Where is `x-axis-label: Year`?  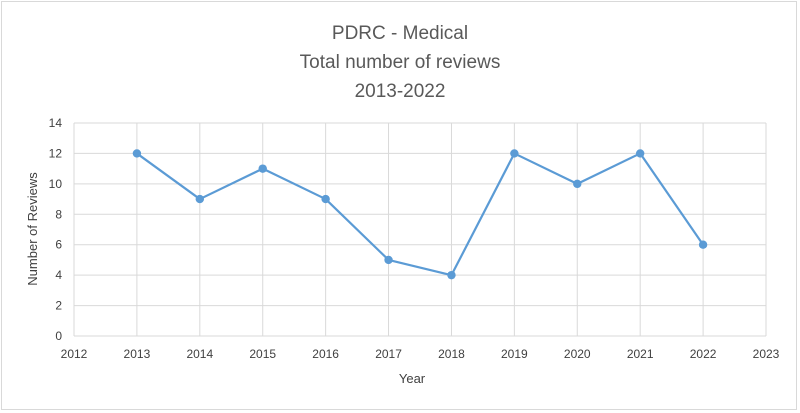 x-axis-label: Year is located at coordinates (412, 378).